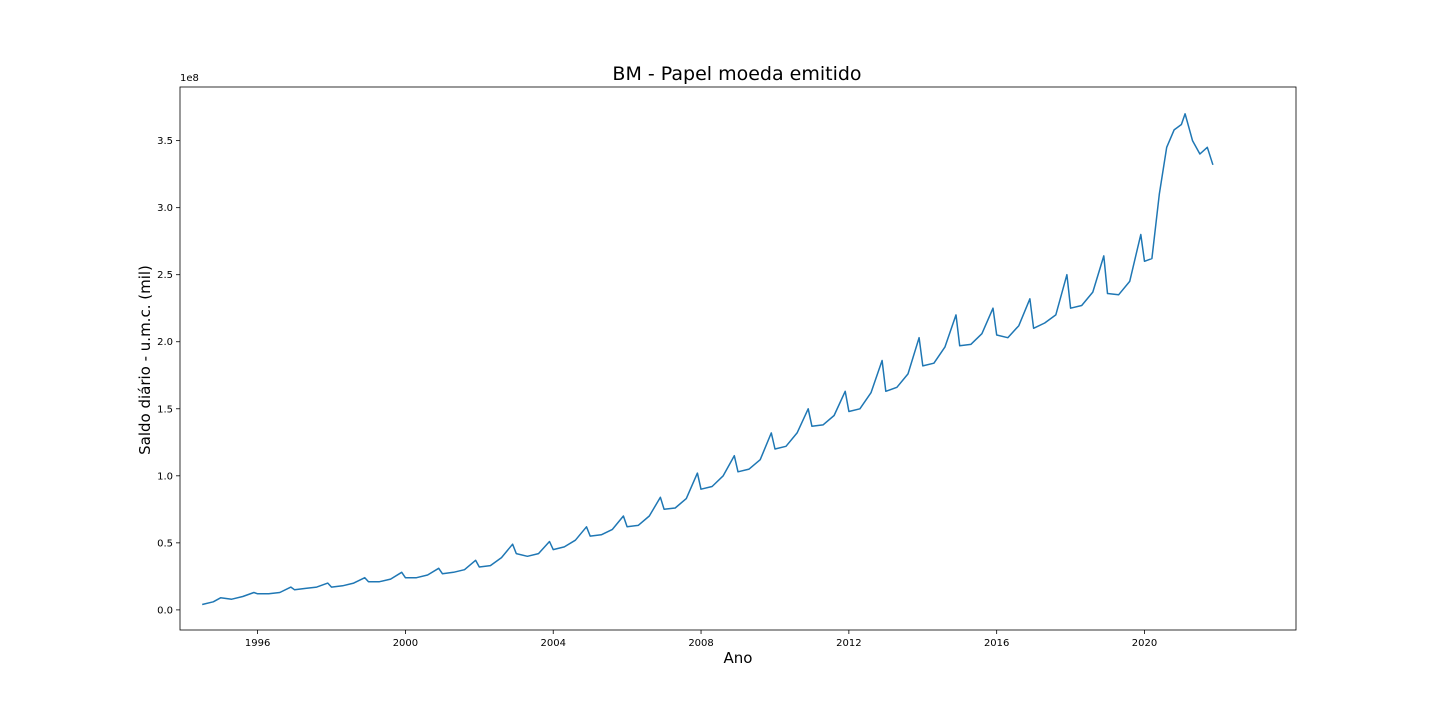 This screenshot has width=1440, height=720. What do you see at coordinates (700, 643) in the screenshot?
I see `x-tick-label: 2008` at bounding box center [700, 643].